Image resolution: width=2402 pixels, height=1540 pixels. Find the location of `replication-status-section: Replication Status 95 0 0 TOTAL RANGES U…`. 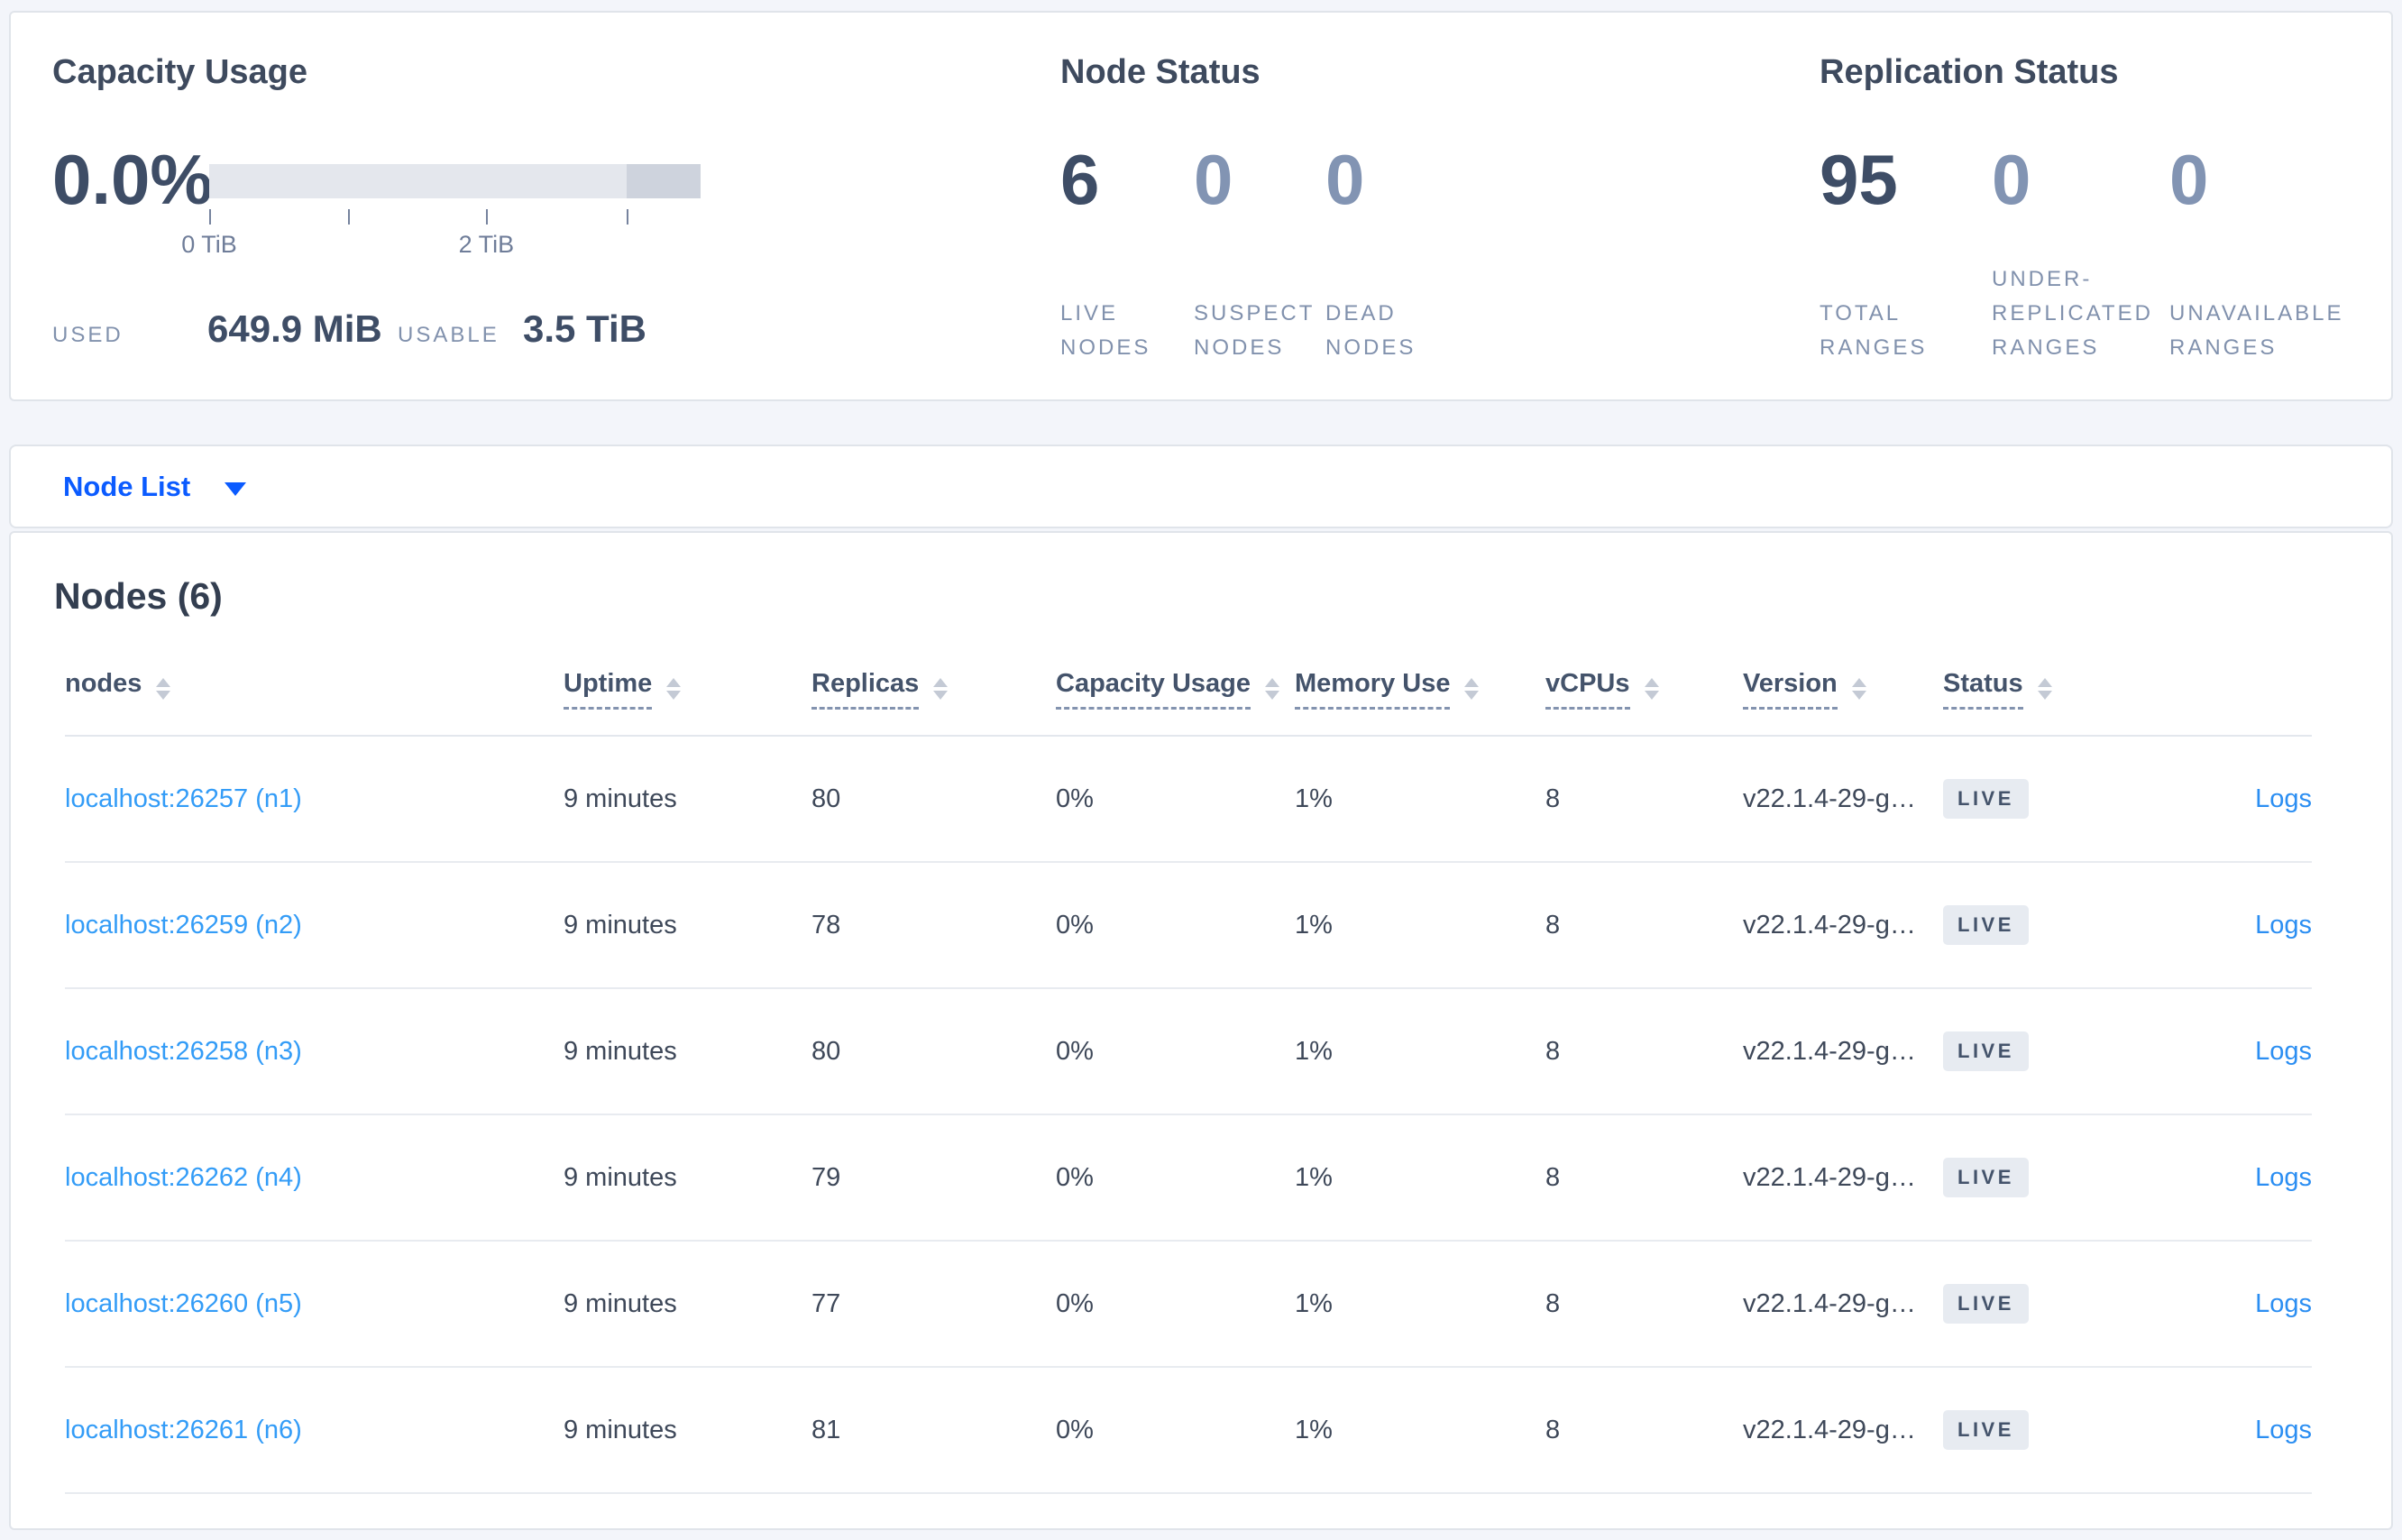

replication-status-section: Replication Status 95 0 0 TOTAL RANGES U… is located at coordinates (2085, 208).